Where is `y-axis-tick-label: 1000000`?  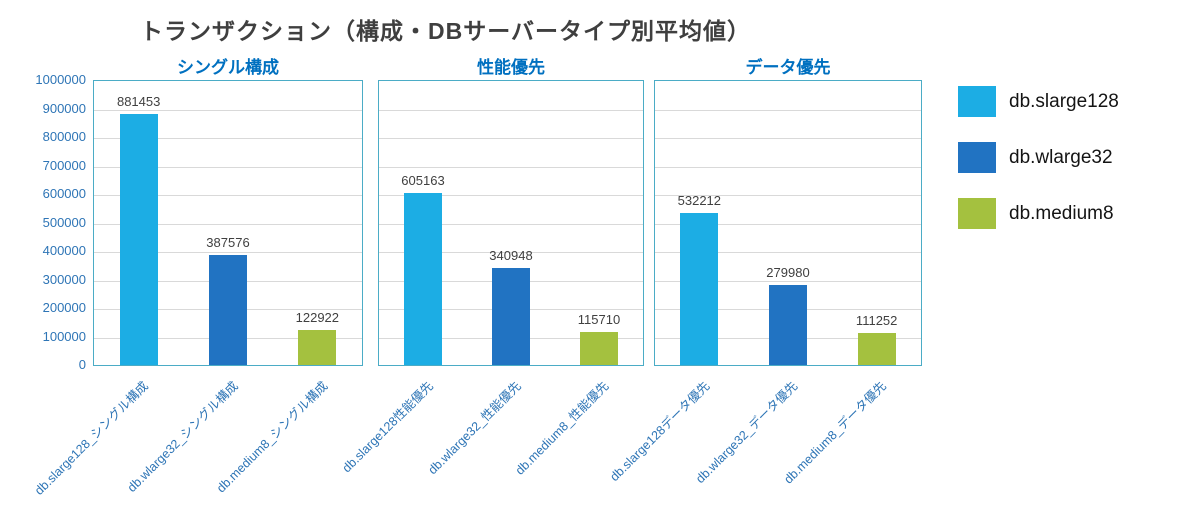 y-axis-tick-label: 1000000 is located at coordinates (60, 79).